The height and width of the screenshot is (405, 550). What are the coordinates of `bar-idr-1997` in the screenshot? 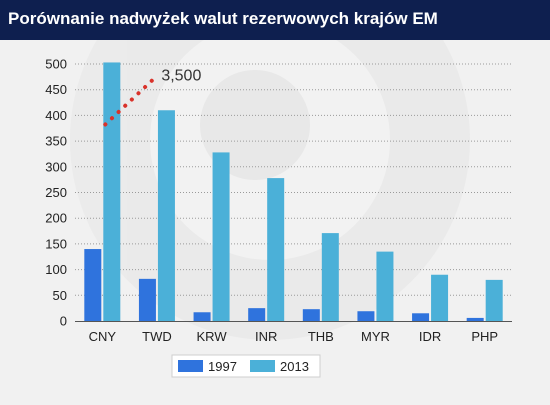 It's located at (421, 317).